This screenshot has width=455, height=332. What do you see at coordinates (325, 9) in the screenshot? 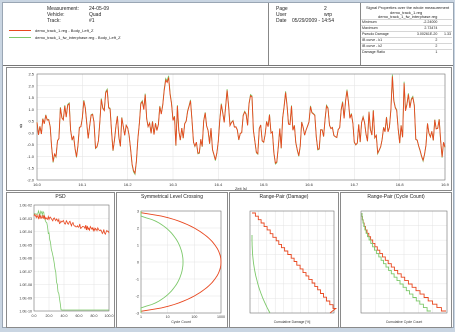
I see `page-value: 2` at bounding box center [325, 9].